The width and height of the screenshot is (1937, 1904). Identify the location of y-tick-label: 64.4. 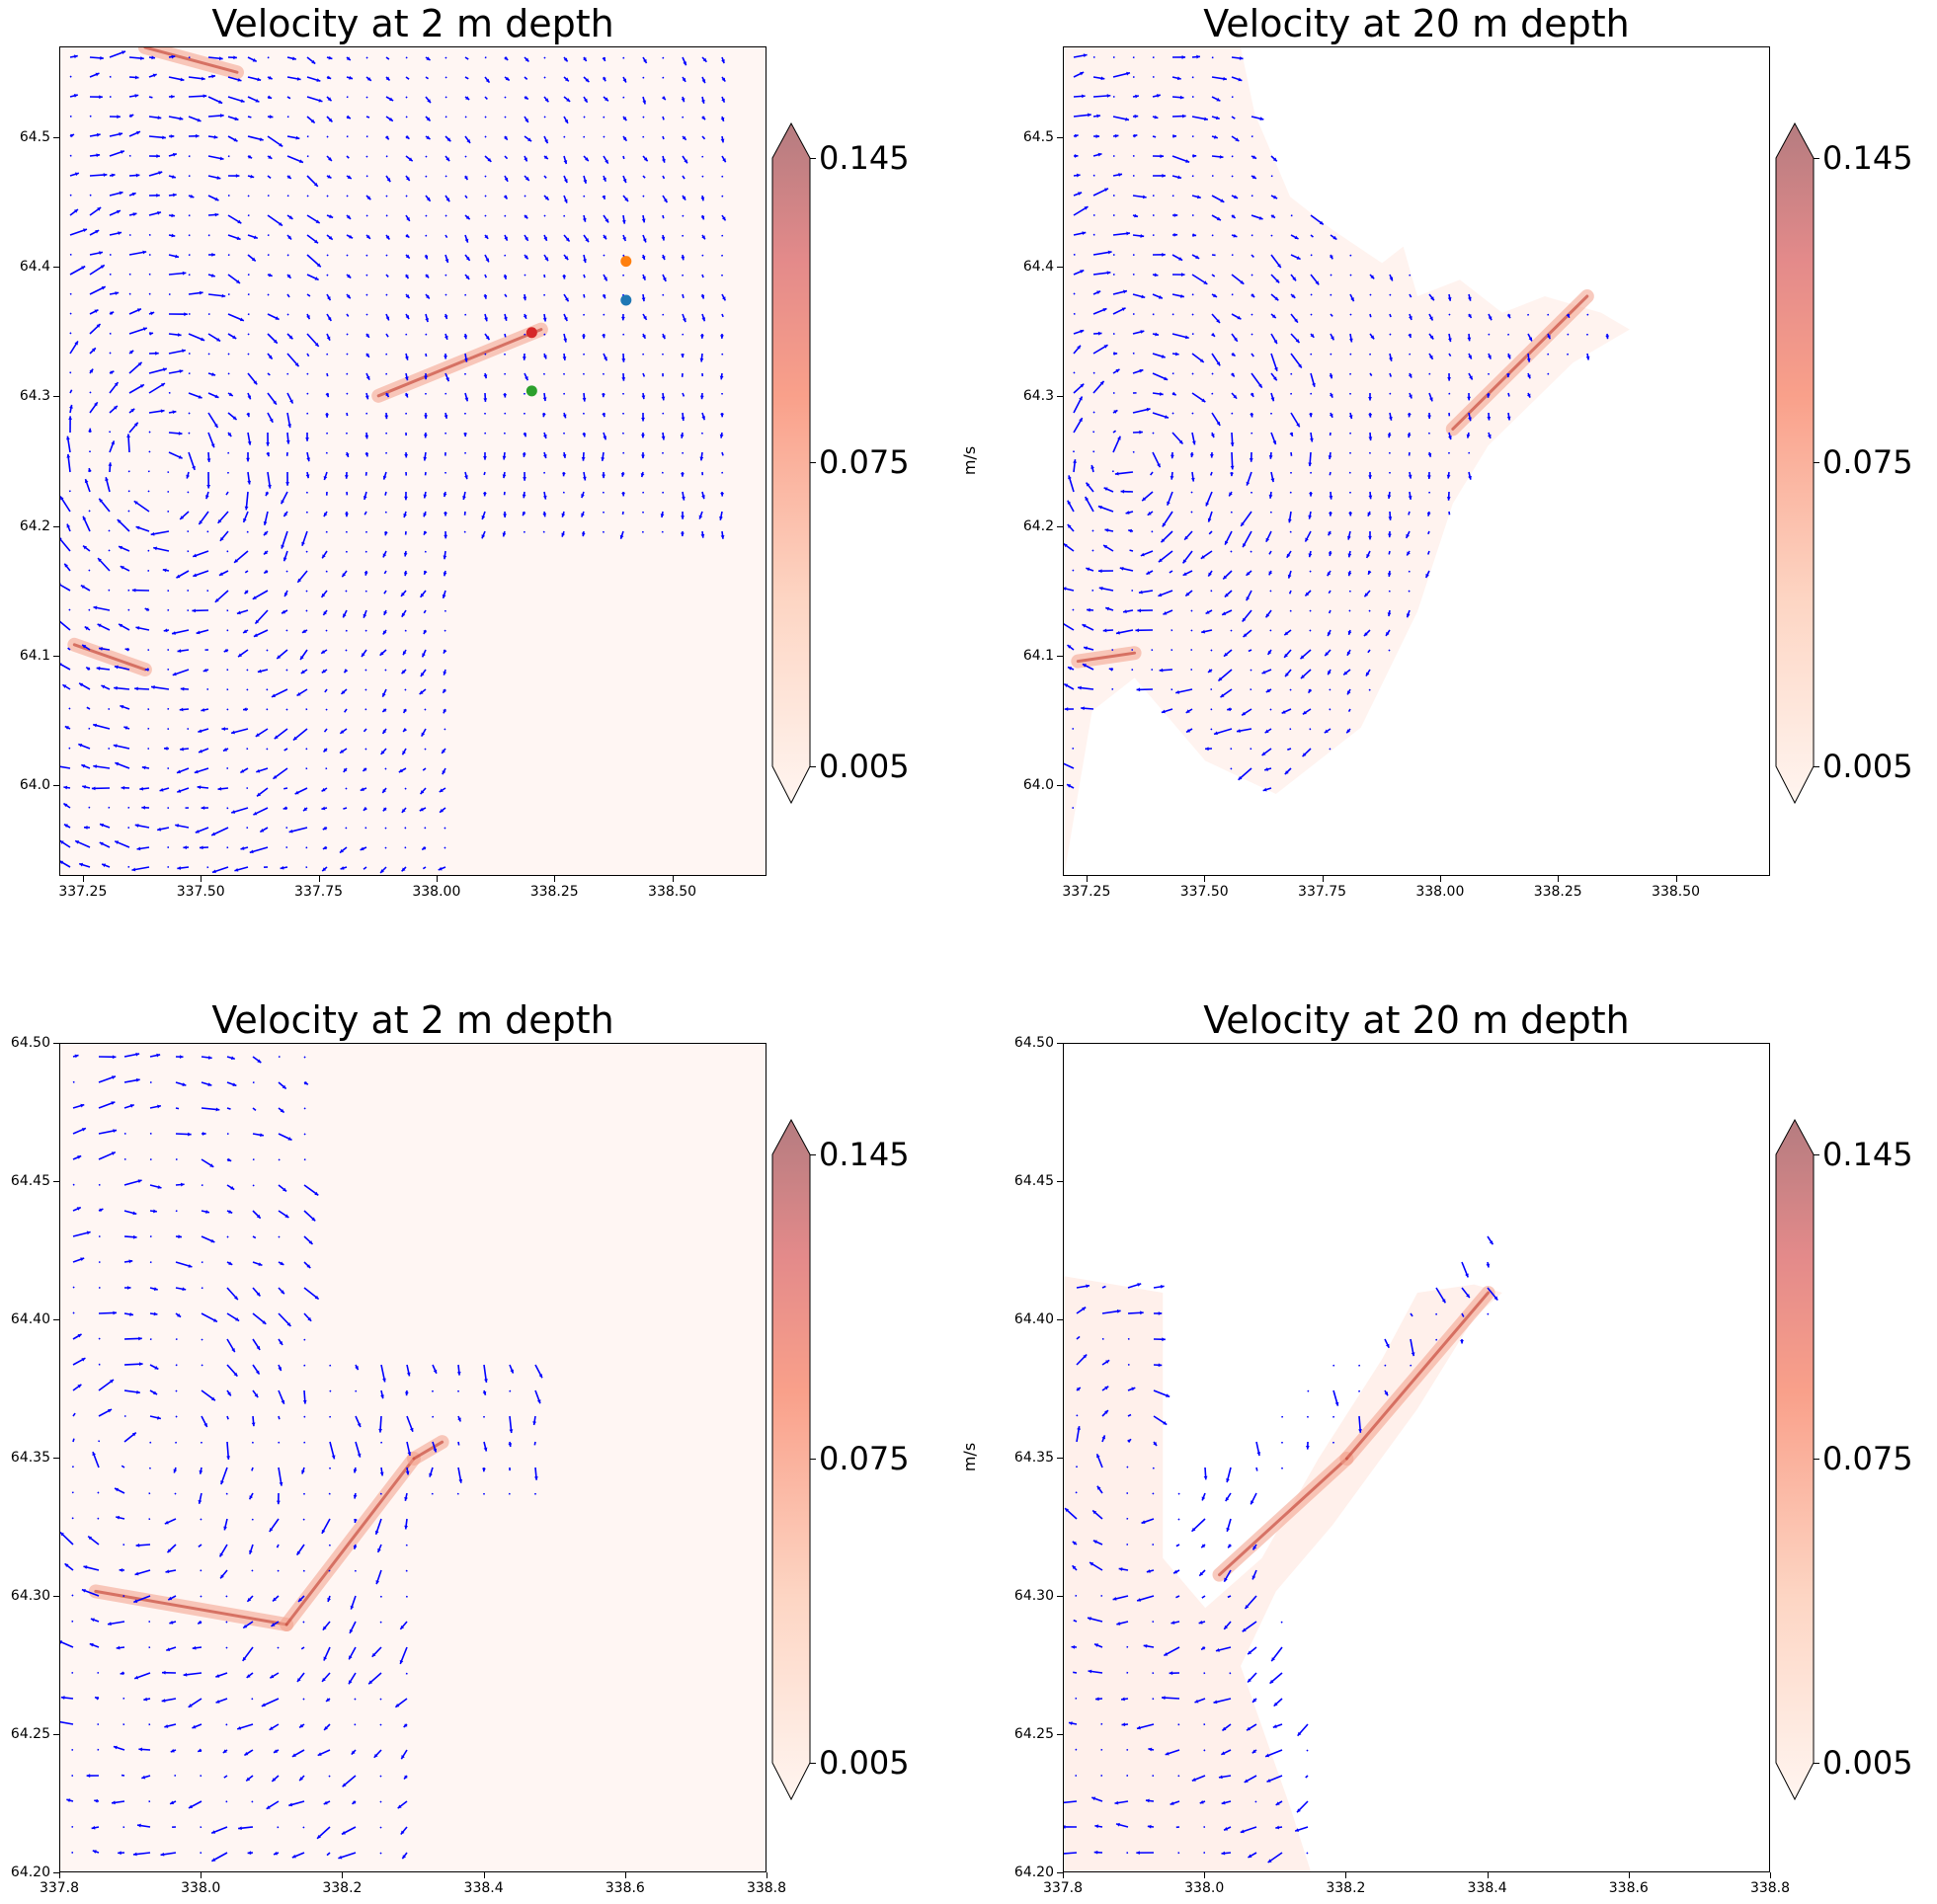
(1038, 267).